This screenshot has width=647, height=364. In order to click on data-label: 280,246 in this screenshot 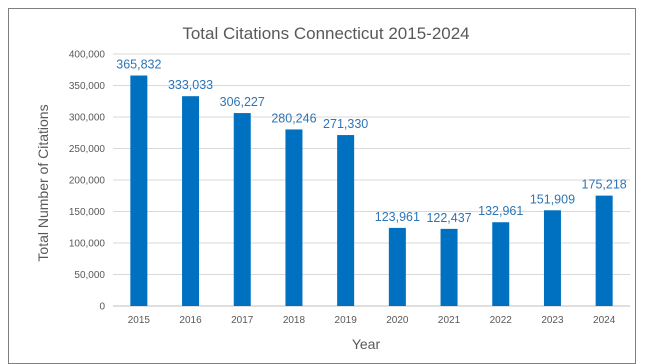, I will do `click(293, 118)`.